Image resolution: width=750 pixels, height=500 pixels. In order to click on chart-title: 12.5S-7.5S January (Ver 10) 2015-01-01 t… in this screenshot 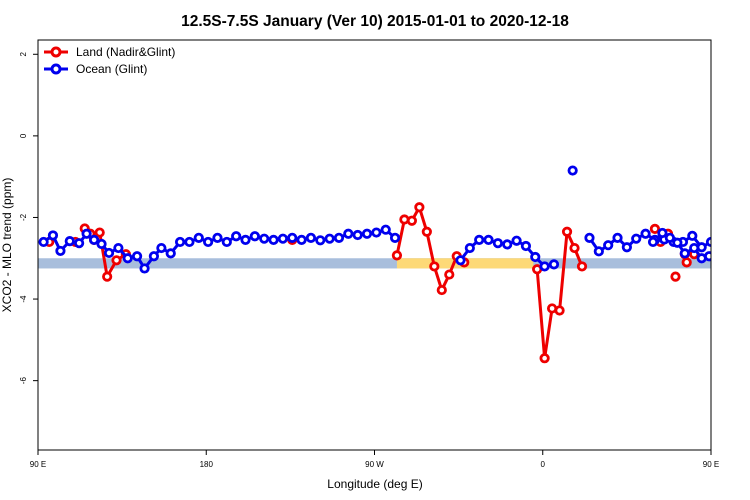, I will do `click(375, 21)`.